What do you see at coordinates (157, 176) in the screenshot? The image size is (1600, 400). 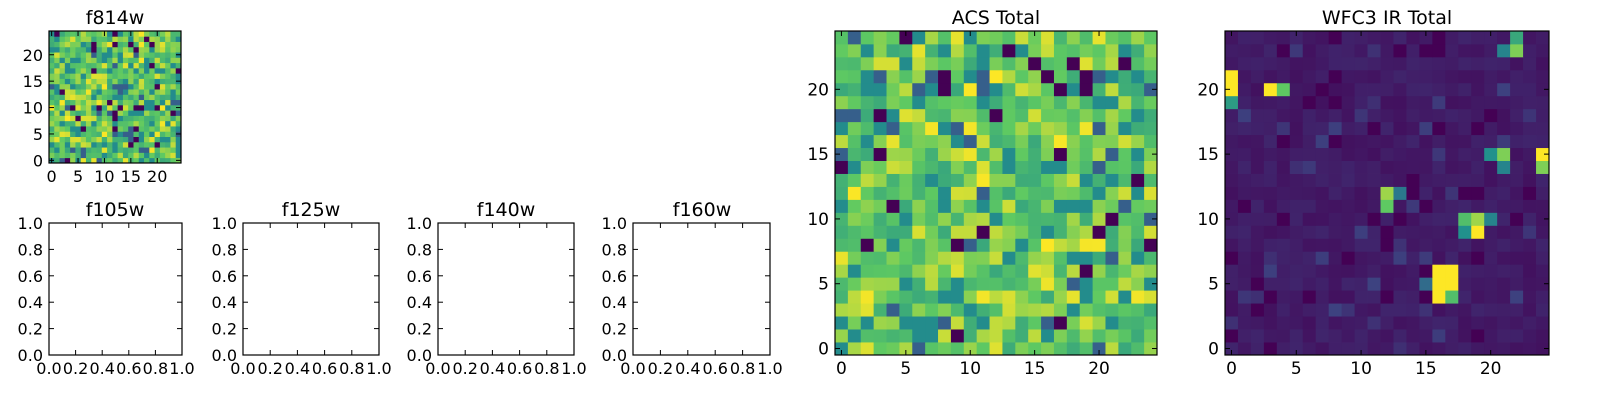 I see `x-tick-label: 20` at bounding box center [157, 176].